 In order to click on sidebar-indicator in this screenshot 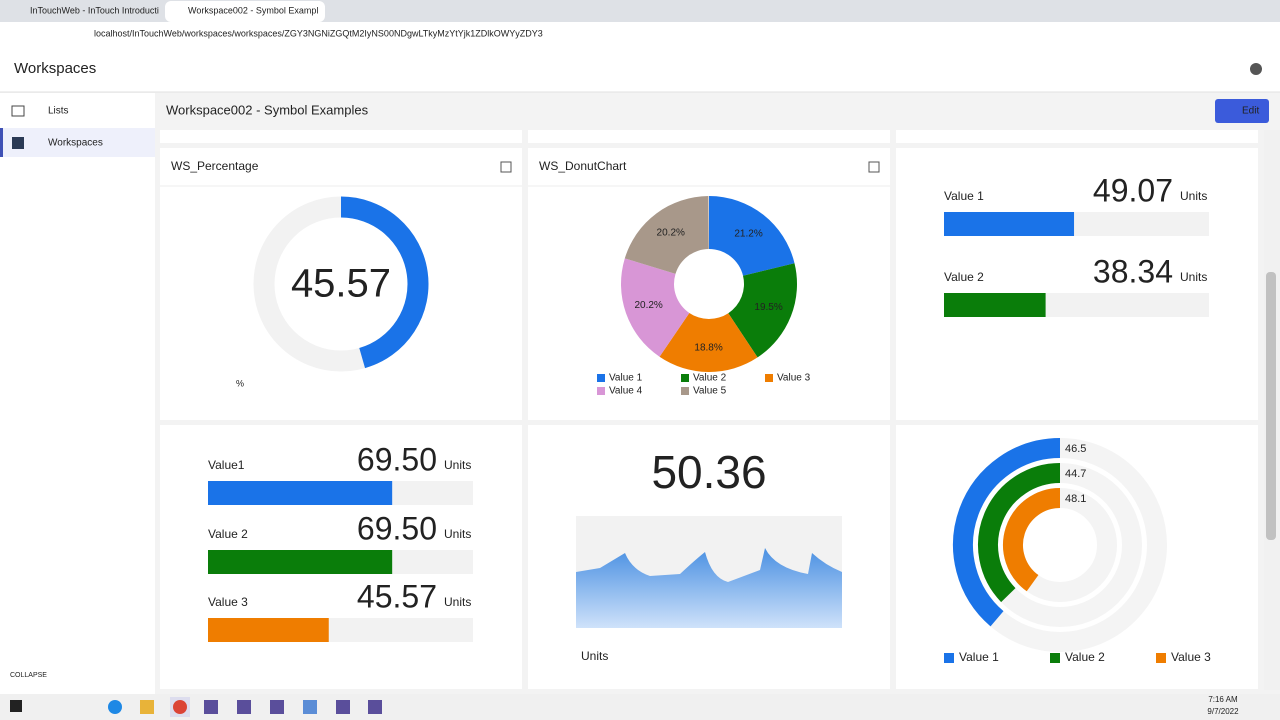, I will do `click(1, 142)`.